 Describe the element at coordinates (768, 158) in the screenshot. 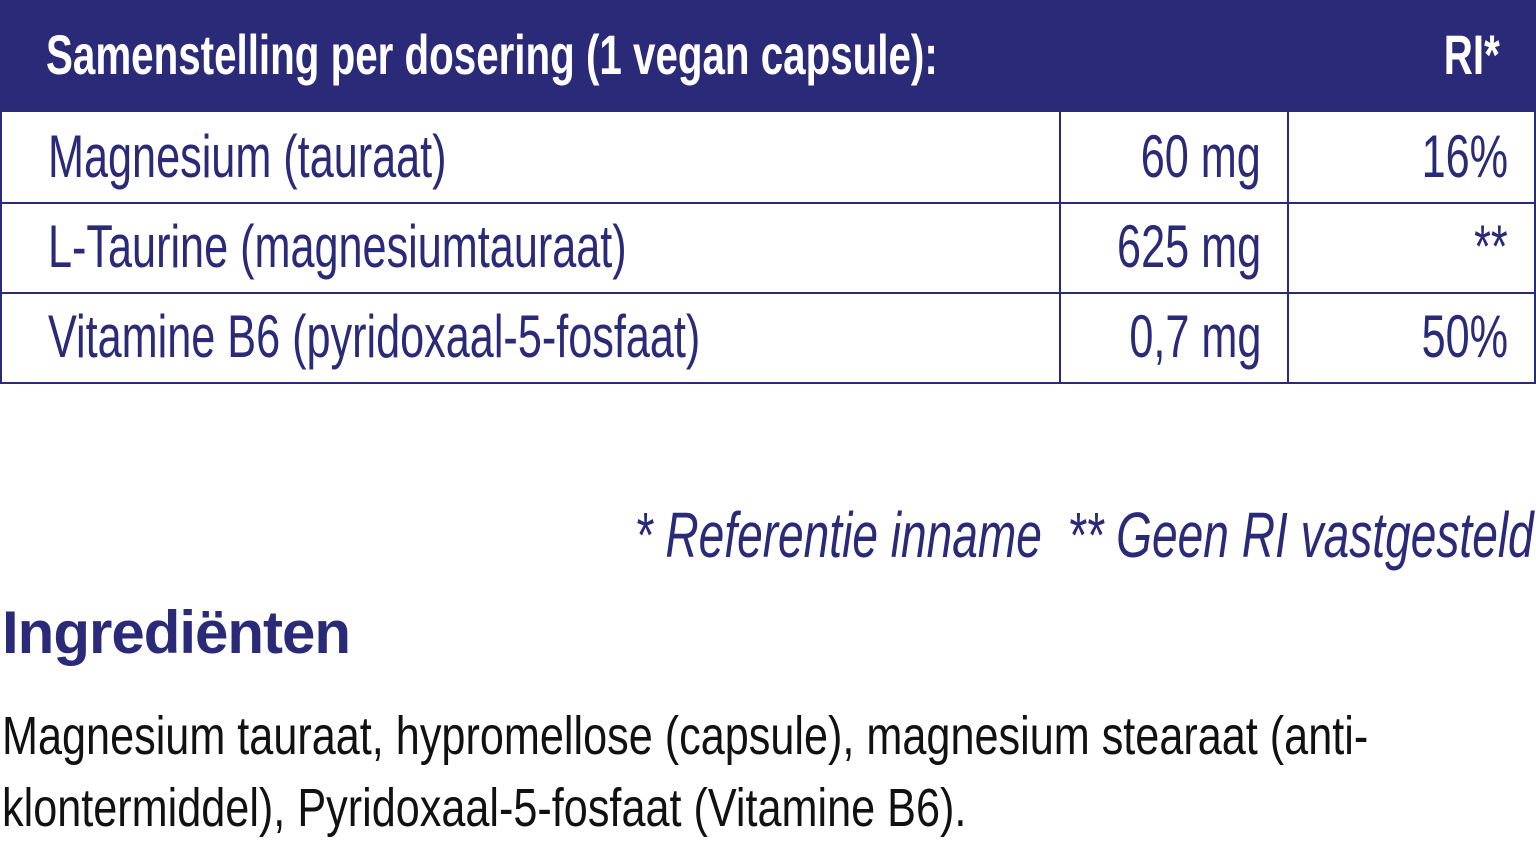

I see `table-row: Magnesium (tauraat) 60 mg 16%` at that location.